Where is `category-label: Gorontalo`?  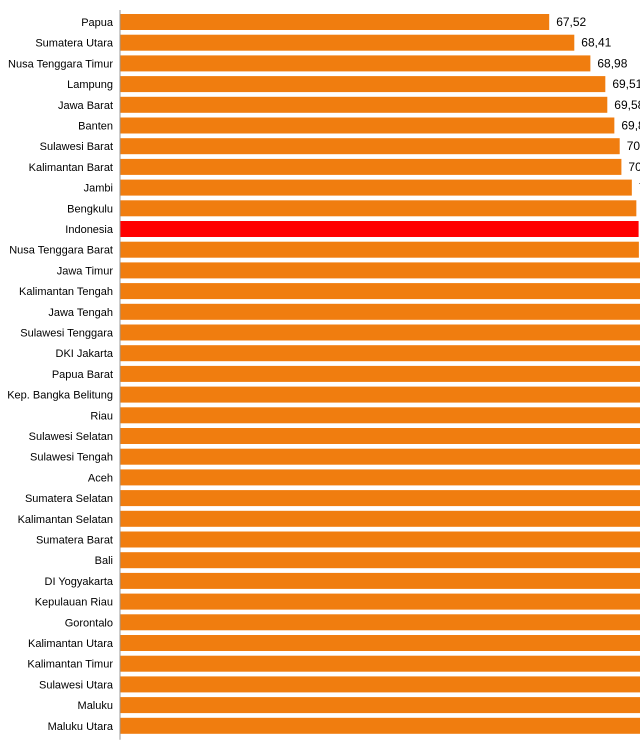
category-label: Gorontalo is located at coordinates (89, 623).